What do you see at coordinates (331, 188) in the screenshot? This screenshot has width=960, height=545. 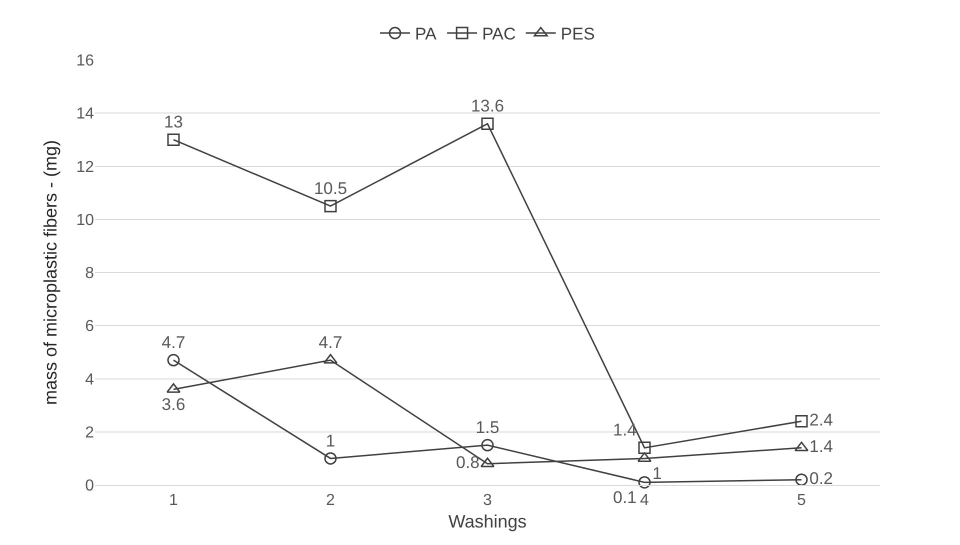 I see `data-label: 10.5` at bounding box center [331, 188].